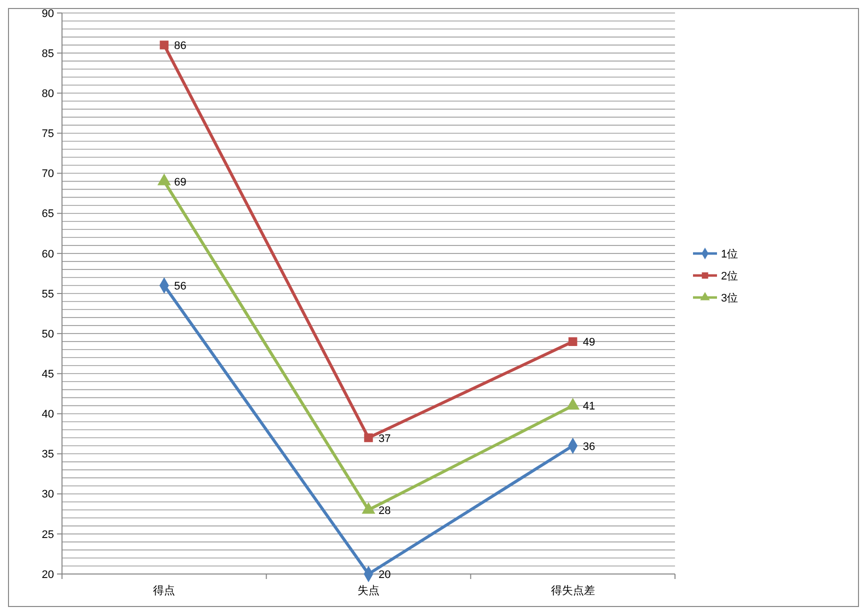 The height and width of the screenshot is (615, 867). Describe the element at coordinates (48, 254) in the screenshot. I see `y-tick-label: 60` at that location.